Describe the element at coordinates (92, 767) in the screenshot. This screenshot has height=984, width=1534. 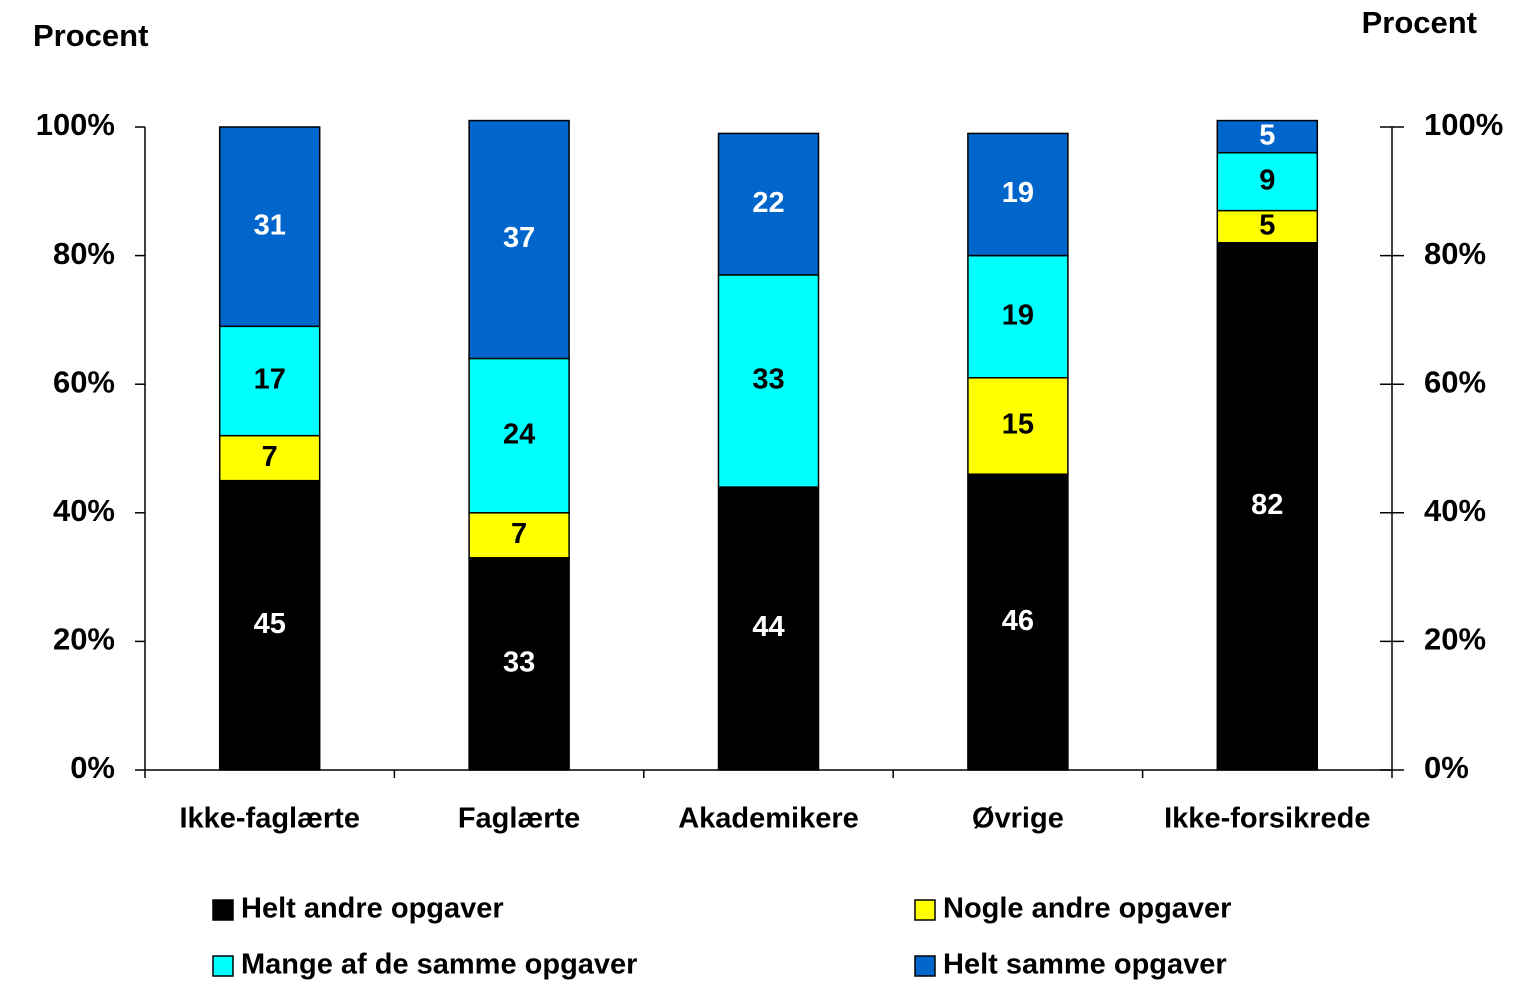
I see `y-tick-label: 0%` at that location.